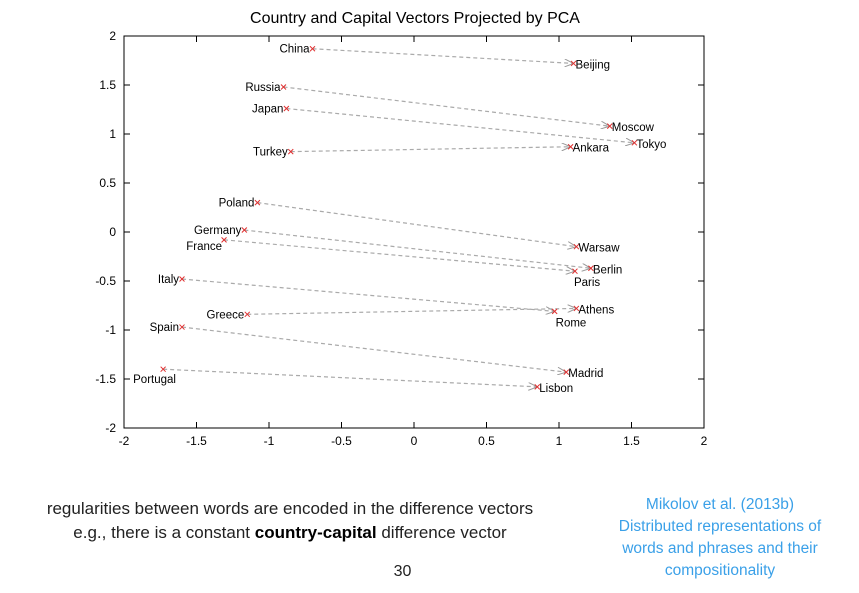 Image resolution: width=859 pixels, height=593 pixels. I want to click on y-tick-label: 1.5, so click(107, 85).